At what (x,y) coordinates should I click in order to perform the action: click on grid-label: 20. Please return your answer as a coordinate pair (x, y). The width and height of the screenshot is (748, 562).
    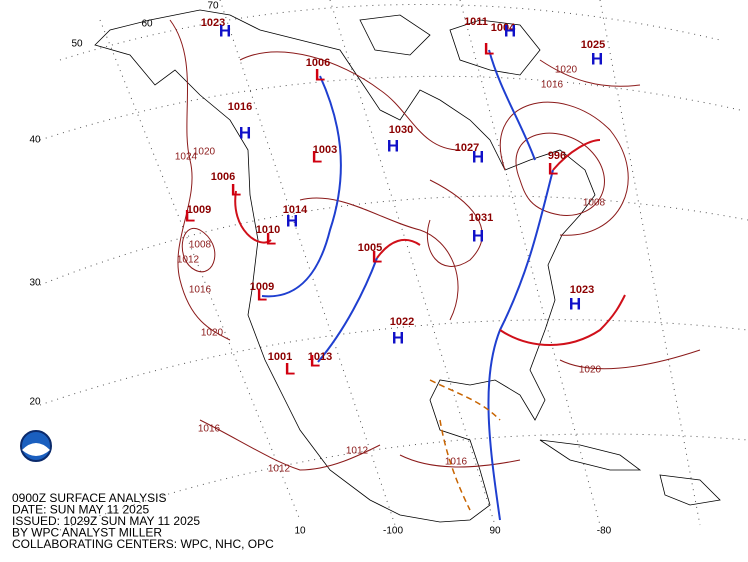
    Looking at the image, I should click on (35, 402).